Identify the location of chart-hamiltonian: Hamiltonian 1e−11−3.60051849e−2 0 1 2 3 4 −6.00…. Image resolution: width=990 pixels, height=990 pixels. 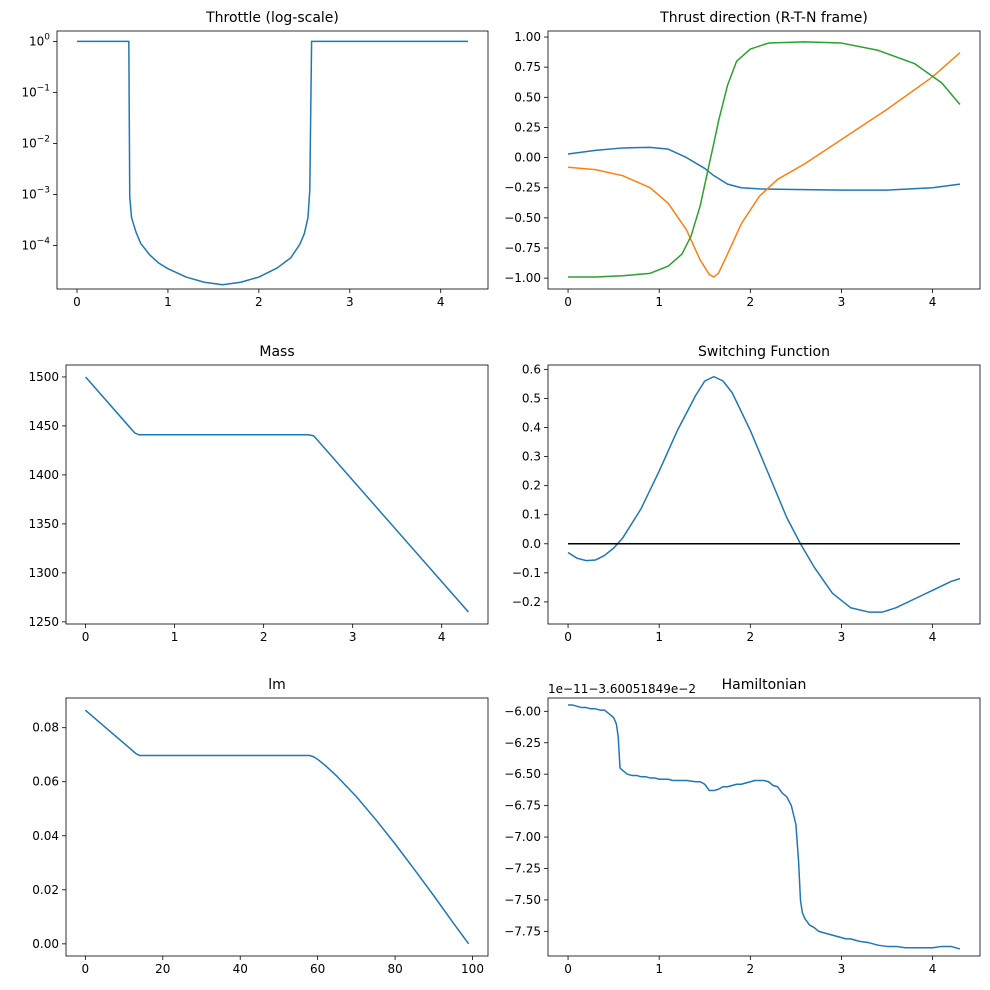
(742, 826).